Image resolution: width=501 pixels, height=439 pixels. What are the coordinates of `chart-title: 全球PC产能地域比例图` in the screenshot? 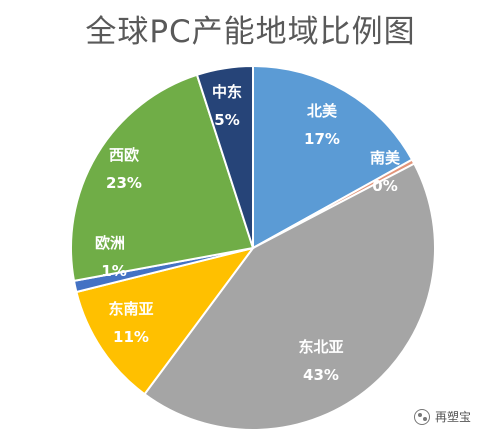 It's located at (250, 32).